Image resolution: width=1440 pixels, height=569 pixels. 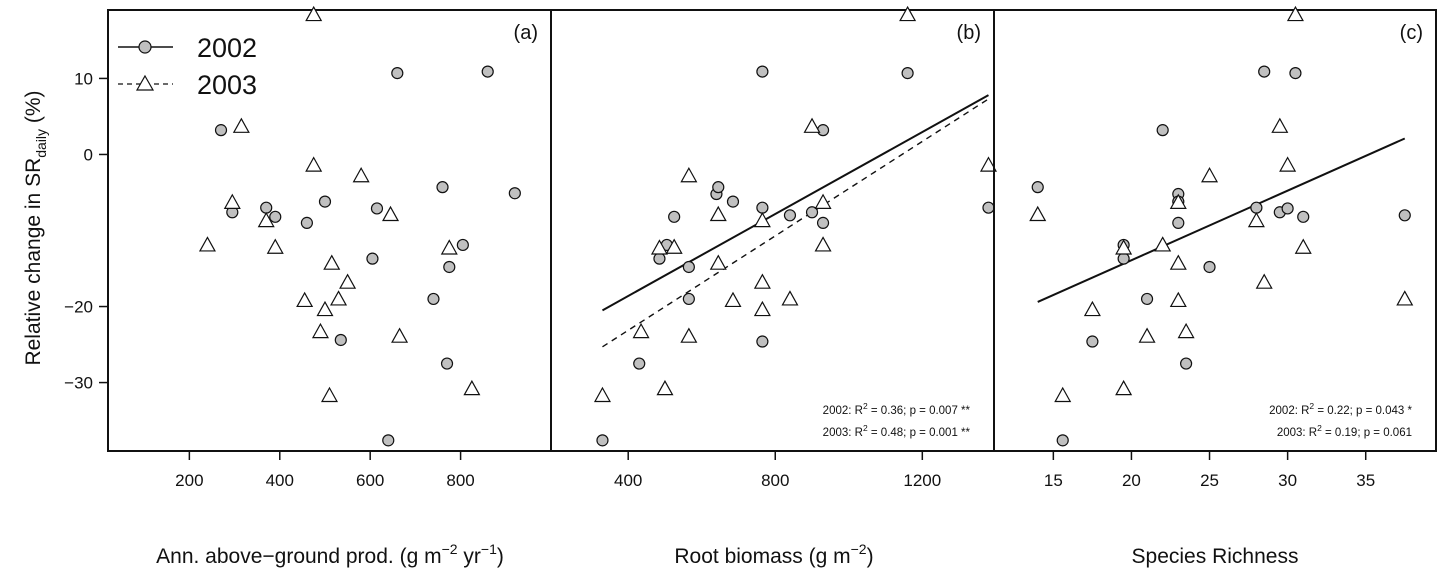 What do you see at coordinates (1344, 431) in the screenshot?
I see `stat-annotation: 2003: R2 = 0.19; p = 0.061` at bounding box center [1344, 431].